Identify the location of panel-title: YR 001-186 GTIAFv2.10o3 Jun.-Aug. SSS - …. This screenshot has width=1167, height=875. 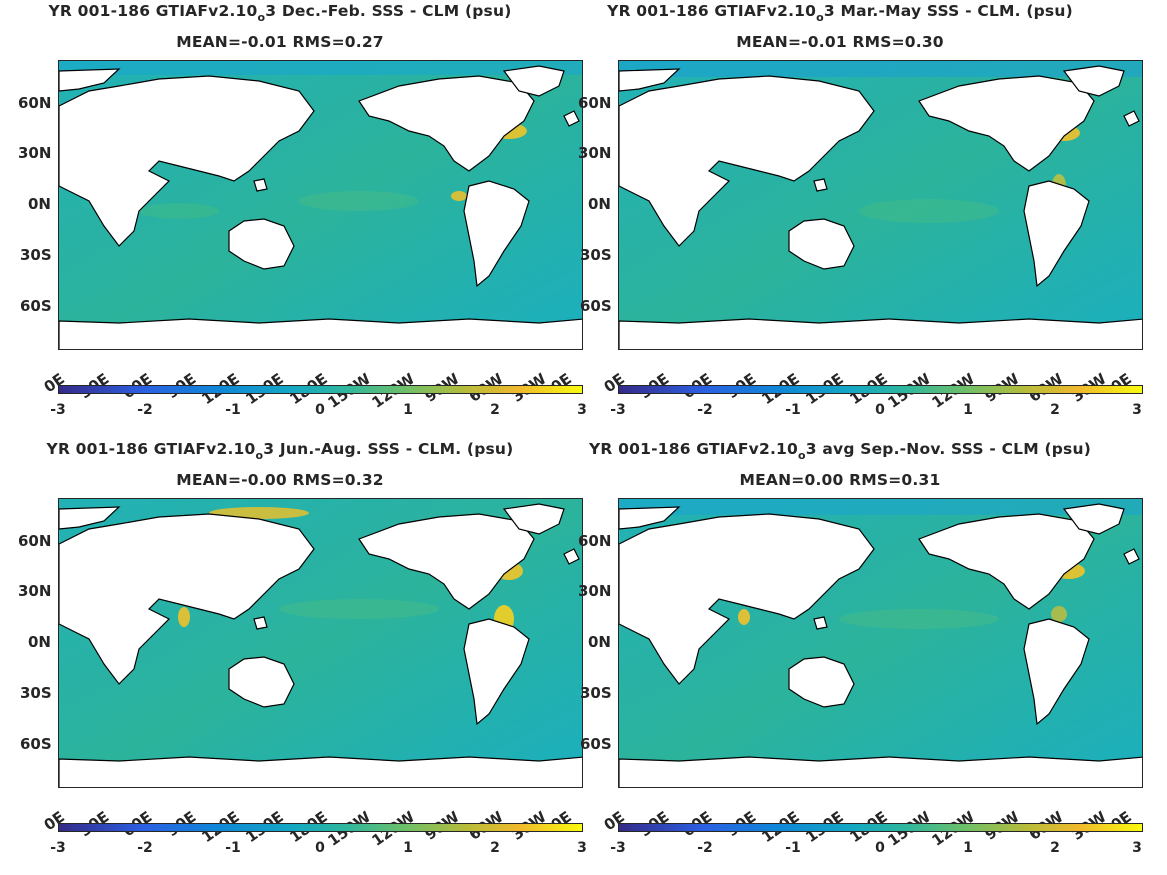
(280, 451).